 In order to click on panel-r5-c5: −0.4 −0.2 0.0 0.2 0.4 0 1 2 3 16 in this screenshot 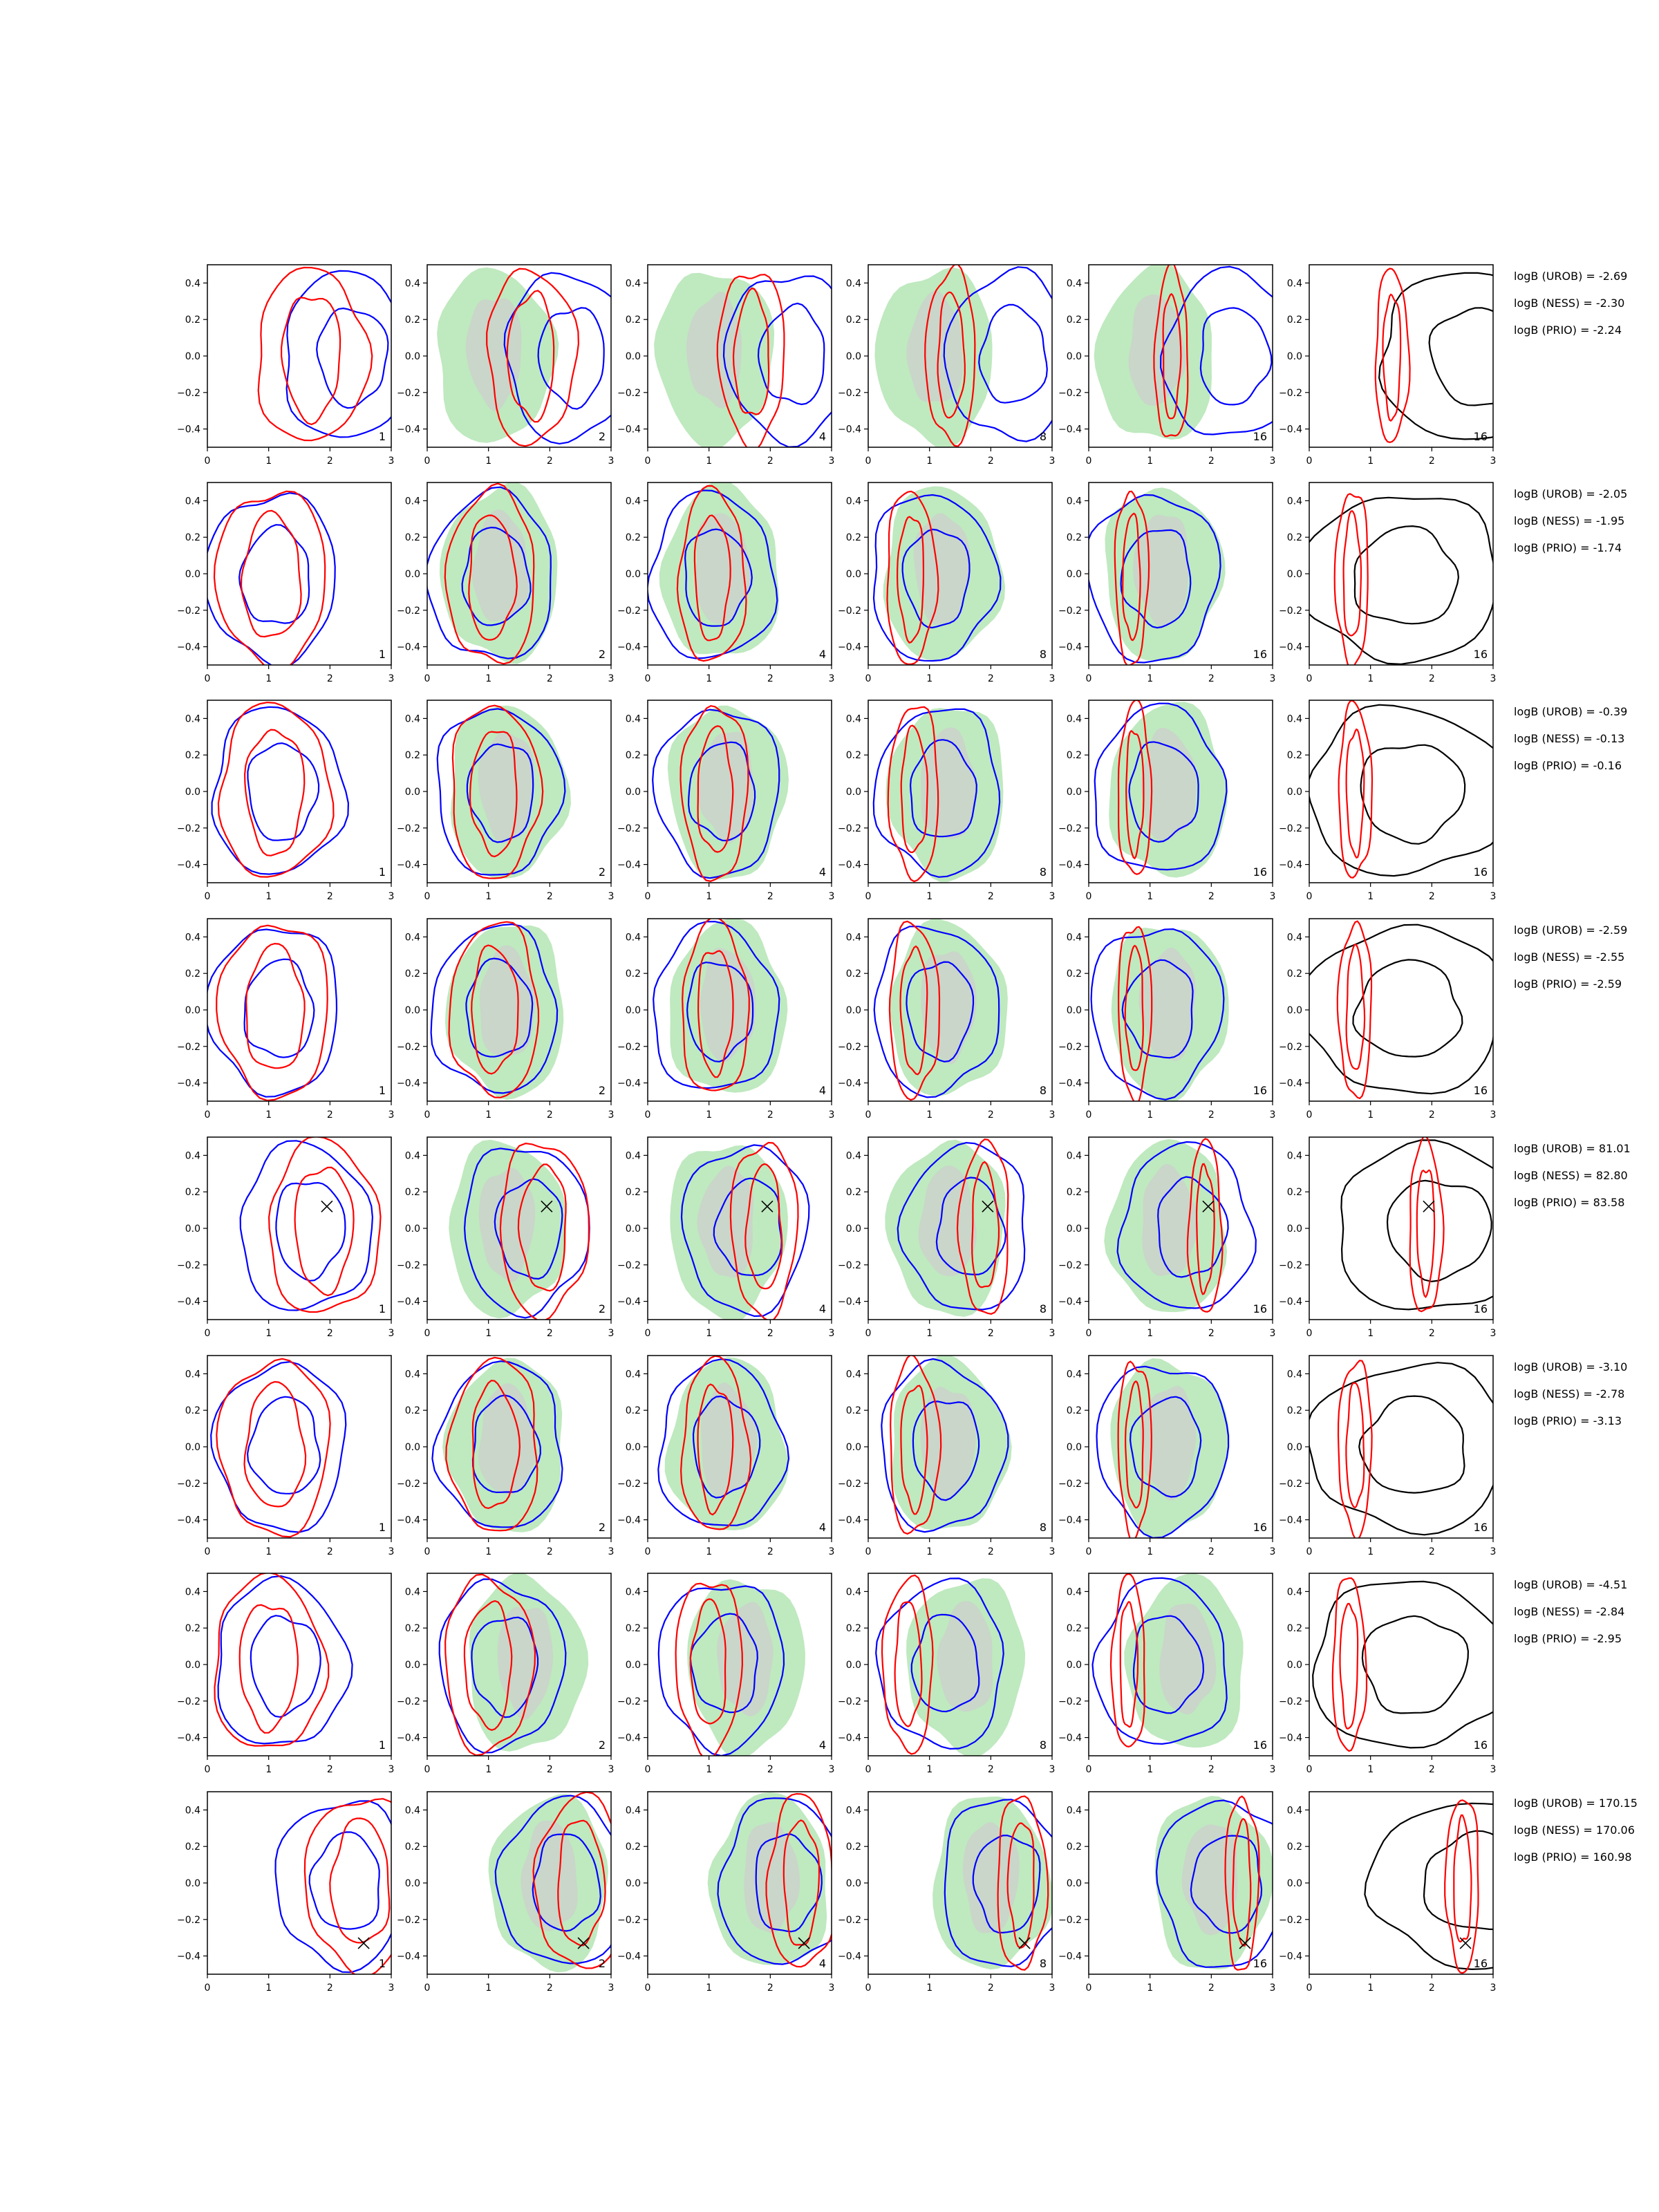, I will do `click(1166, 1237)`.